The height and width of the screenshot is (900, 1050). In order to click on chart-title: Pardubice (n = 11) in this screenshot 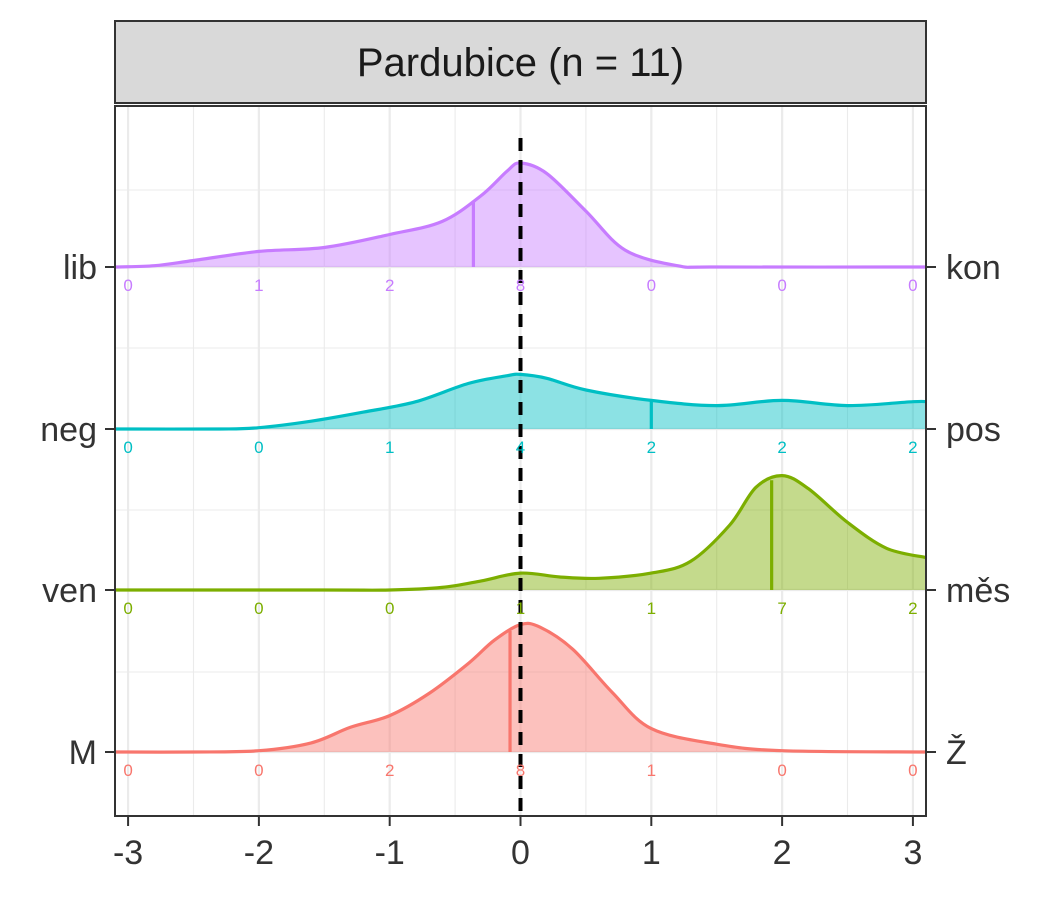, I will do `click(520, 63)`.